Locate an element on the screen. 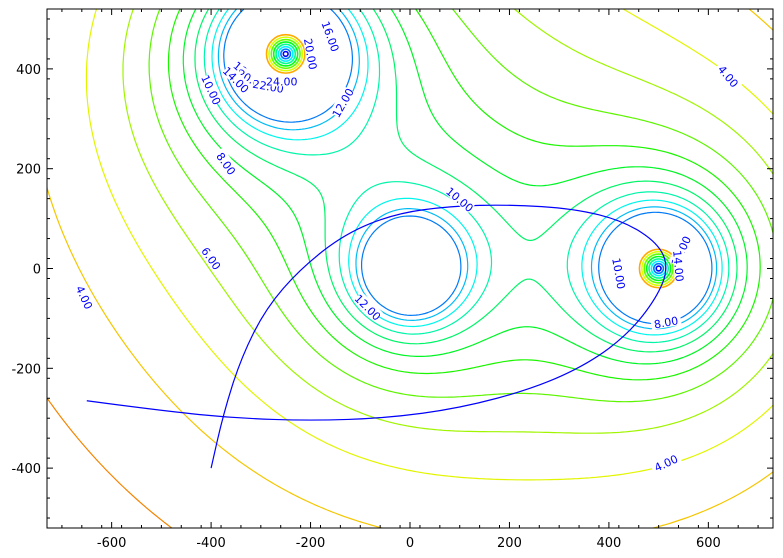  y-tick-label: 0 is located at coordinates (37, 270).